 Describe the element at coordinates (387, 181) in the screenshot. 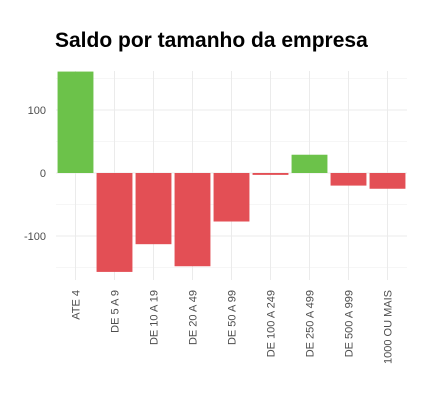

I see `bar-1000-ou-mais` at that location.